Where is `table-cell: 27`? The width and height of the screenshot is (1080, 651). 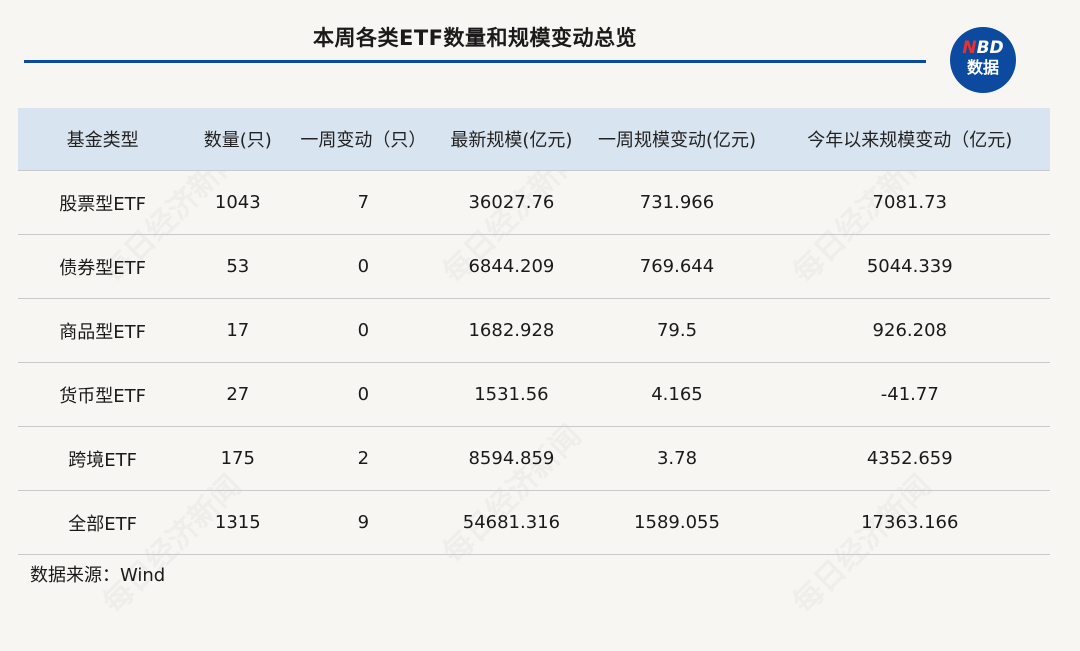 table-cell: 27 is located at coordinates (238, 394).